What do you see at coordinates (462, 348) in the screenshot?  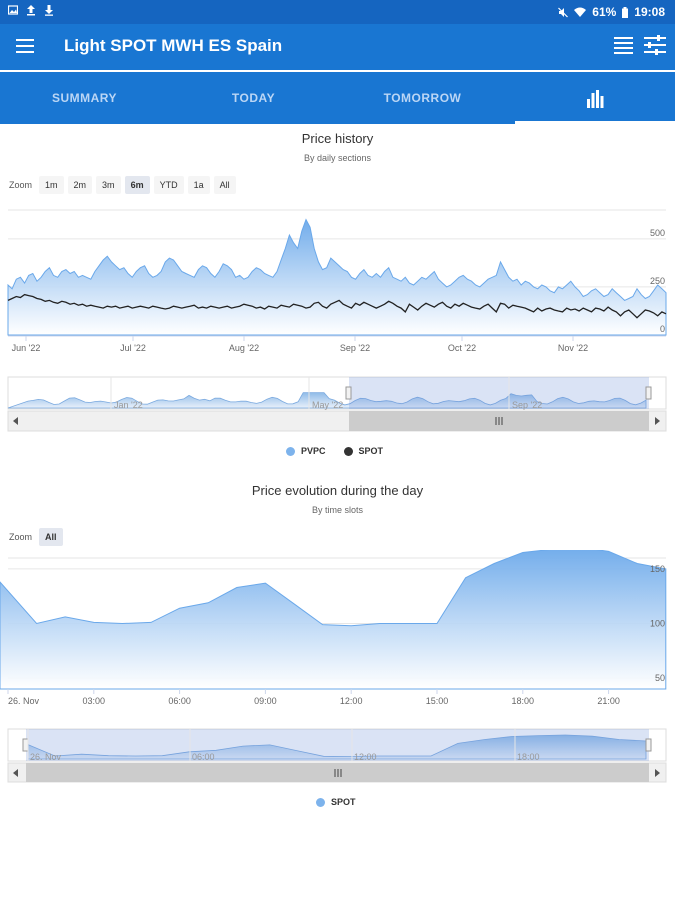 I see `x-tick-label: Oct '22` at bounding box center [462, 348].